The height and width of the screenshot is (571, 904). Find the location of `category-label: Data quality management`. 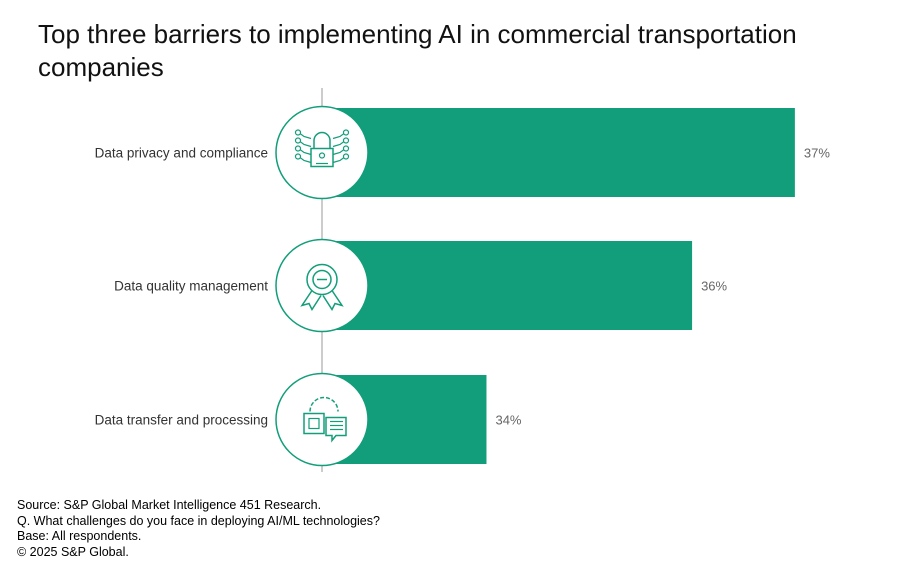

category-label: Data quality management is located at coordinates (191, 286).